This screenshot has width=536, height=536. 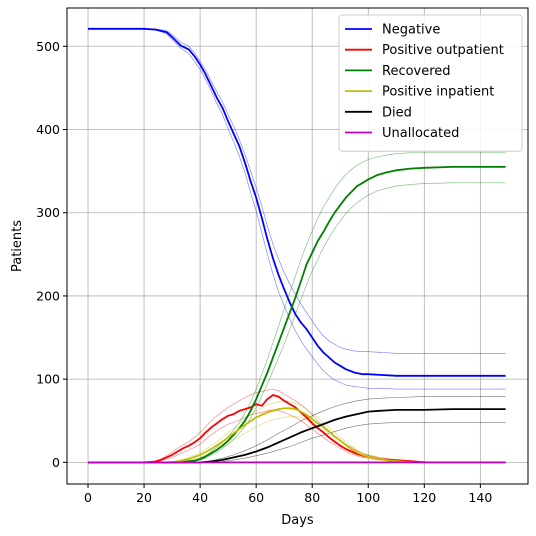 What do you see at coordinates (88, 497) in the screenshot?
I see `x-tick-label: 0` at bounding box center [88, 497].